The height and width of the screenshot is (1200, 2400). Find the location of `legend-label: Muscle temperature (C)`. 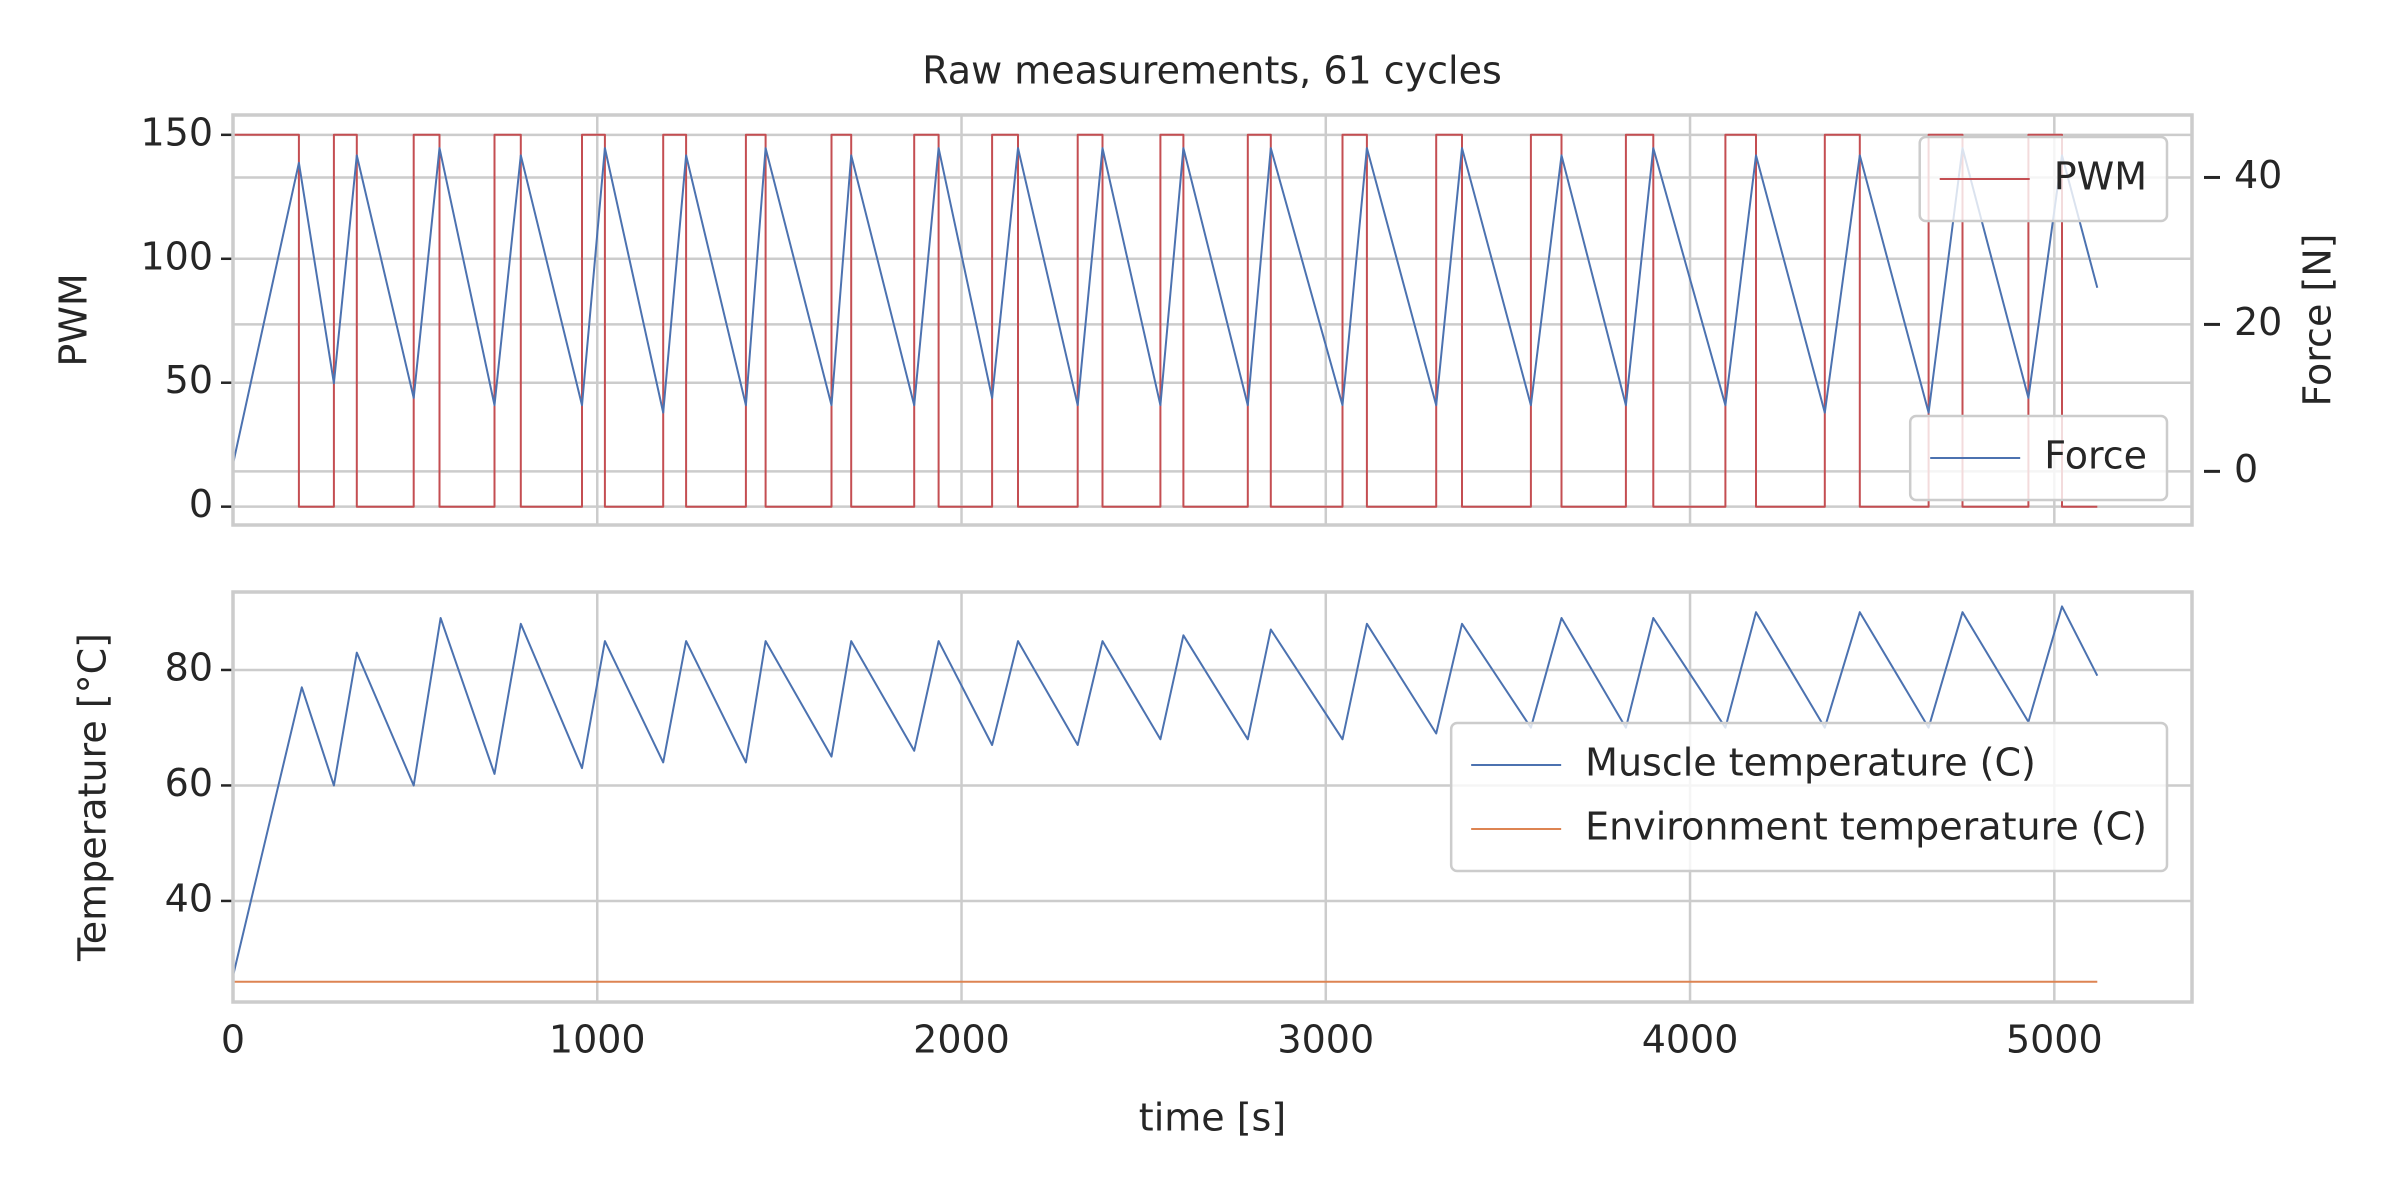

legend-label: Muscle temperature (C) is located at coordinates (1810, 763).